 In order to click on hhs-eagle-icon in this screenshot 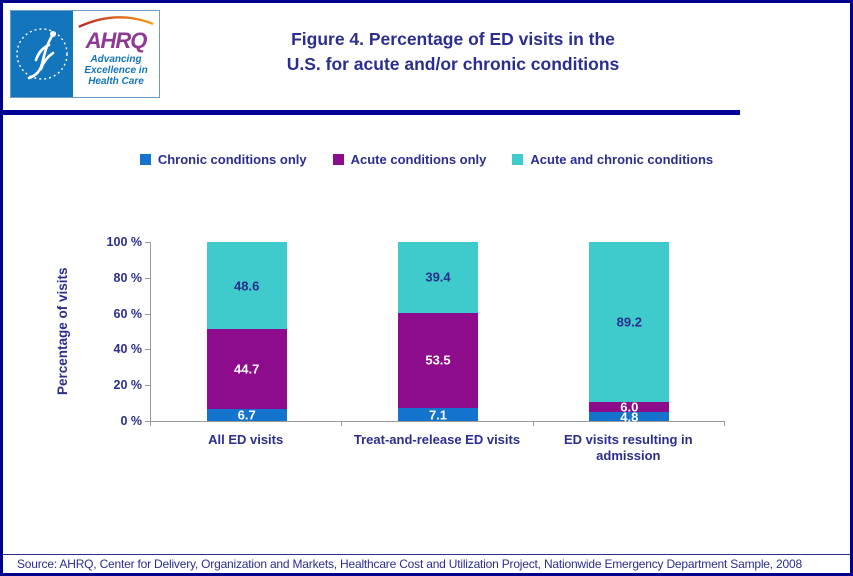, I will do `click(42, 54)`.